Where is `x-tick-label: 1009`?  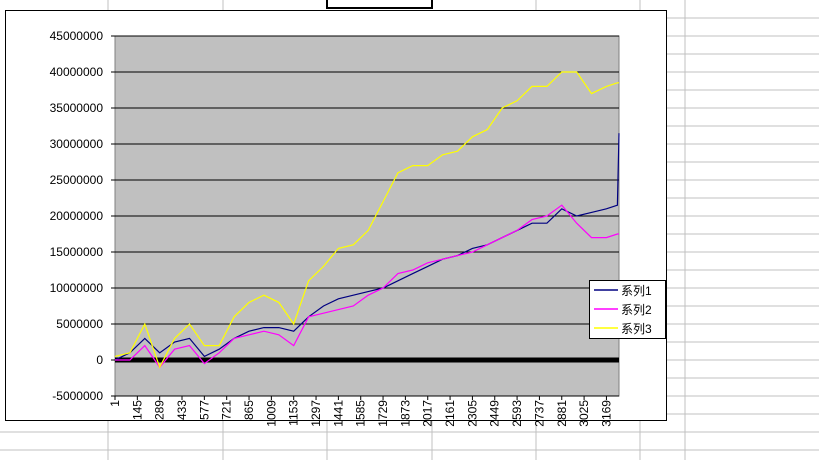 x-tick-label: 1009 is located at coordinates (271, 413).